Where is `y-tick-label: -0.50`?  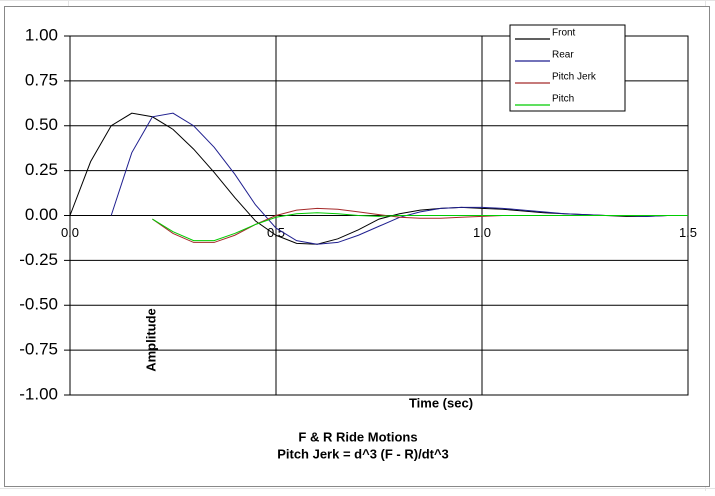 y-tick-label: -0.50 is located at coordinates (38, 304).